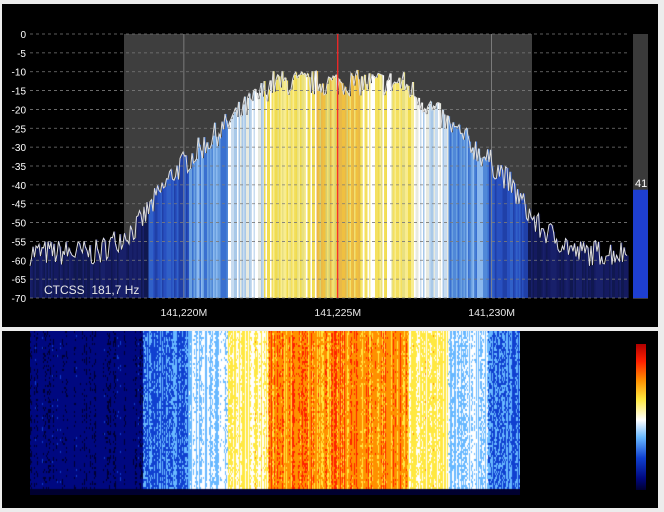 This screenshot has width=664, height=512. Describe the element at coordinates (640, 243) in the screenshot. I see `level-meter-fill` at that location.